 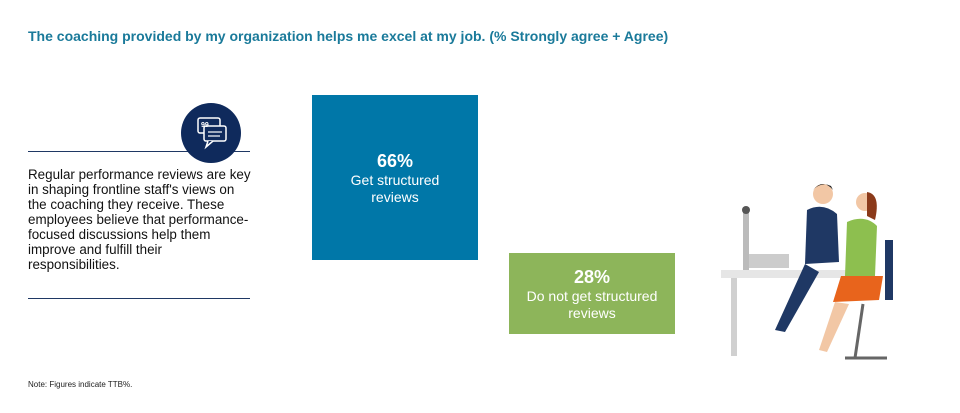 What do you see at coordinates (592, 304) in the screenshot?
I see `stat-label: Do not get structured reviews` at bounding box center [592, 304].